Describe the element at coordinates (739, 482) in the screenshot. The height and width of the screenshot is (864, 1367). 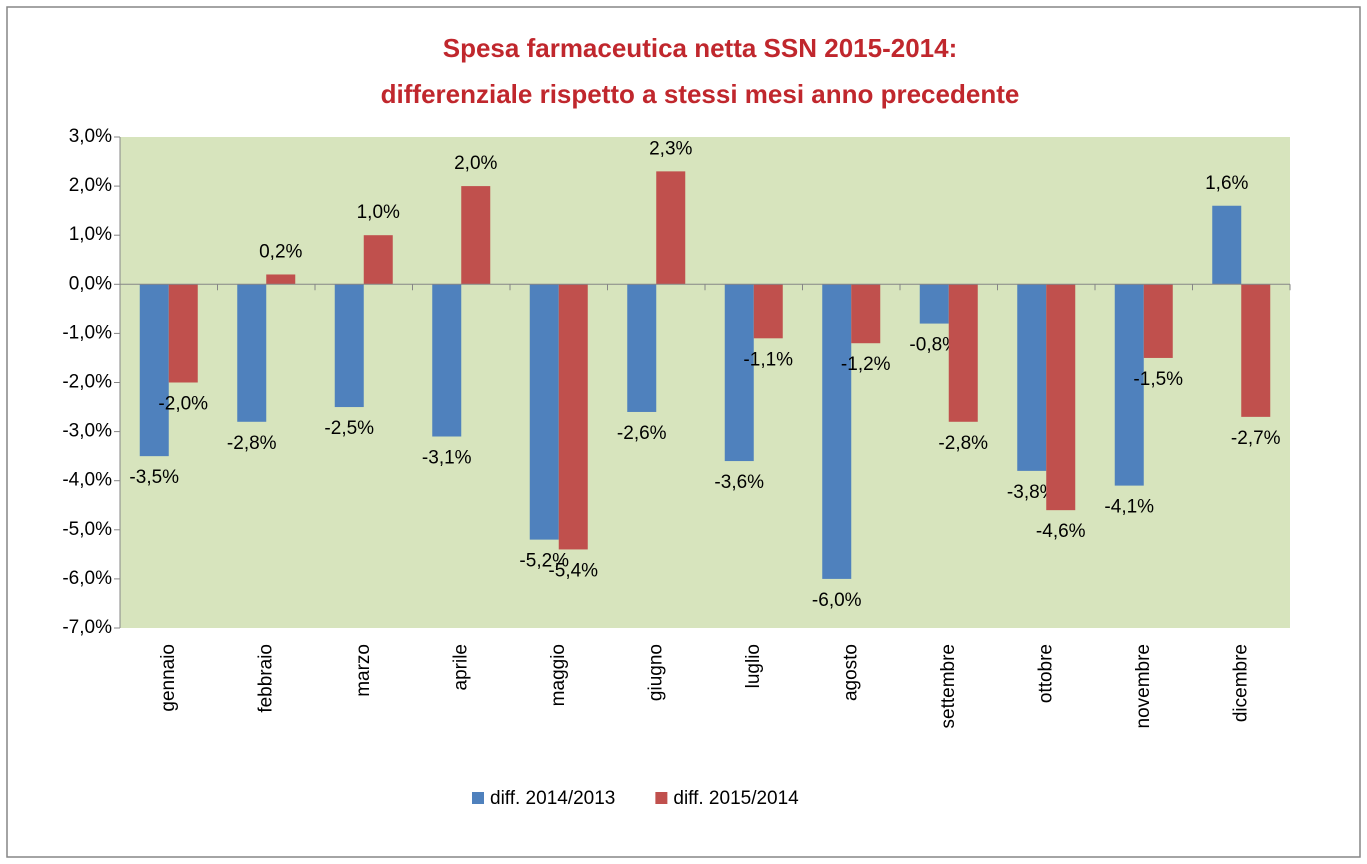
I see `data-label: -3,6%` at that location.